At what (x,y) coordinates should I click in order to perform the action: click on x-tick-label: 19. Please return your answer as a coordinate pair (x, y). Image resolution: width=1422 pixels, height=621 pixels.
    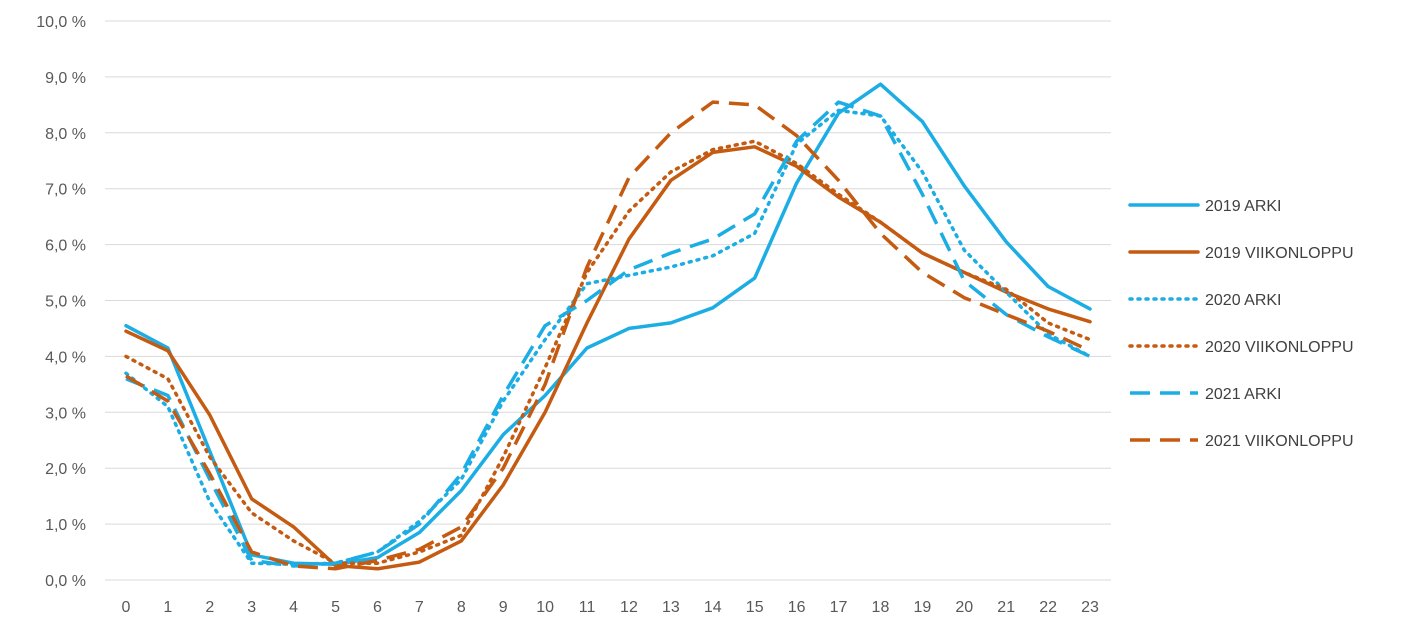
    Looking at the image, I should click on (922, 607).